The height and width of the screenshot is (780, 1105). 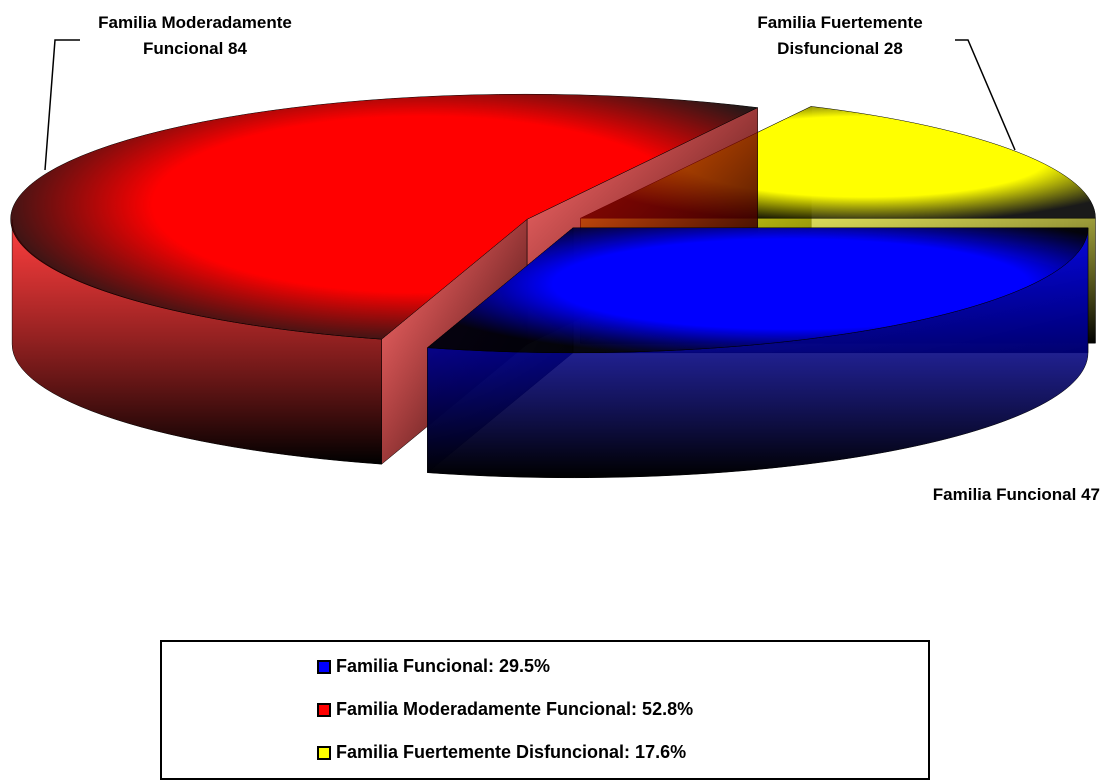 I want to click on data-label: Familia Funcional 47, so click(x=1016, y=494).